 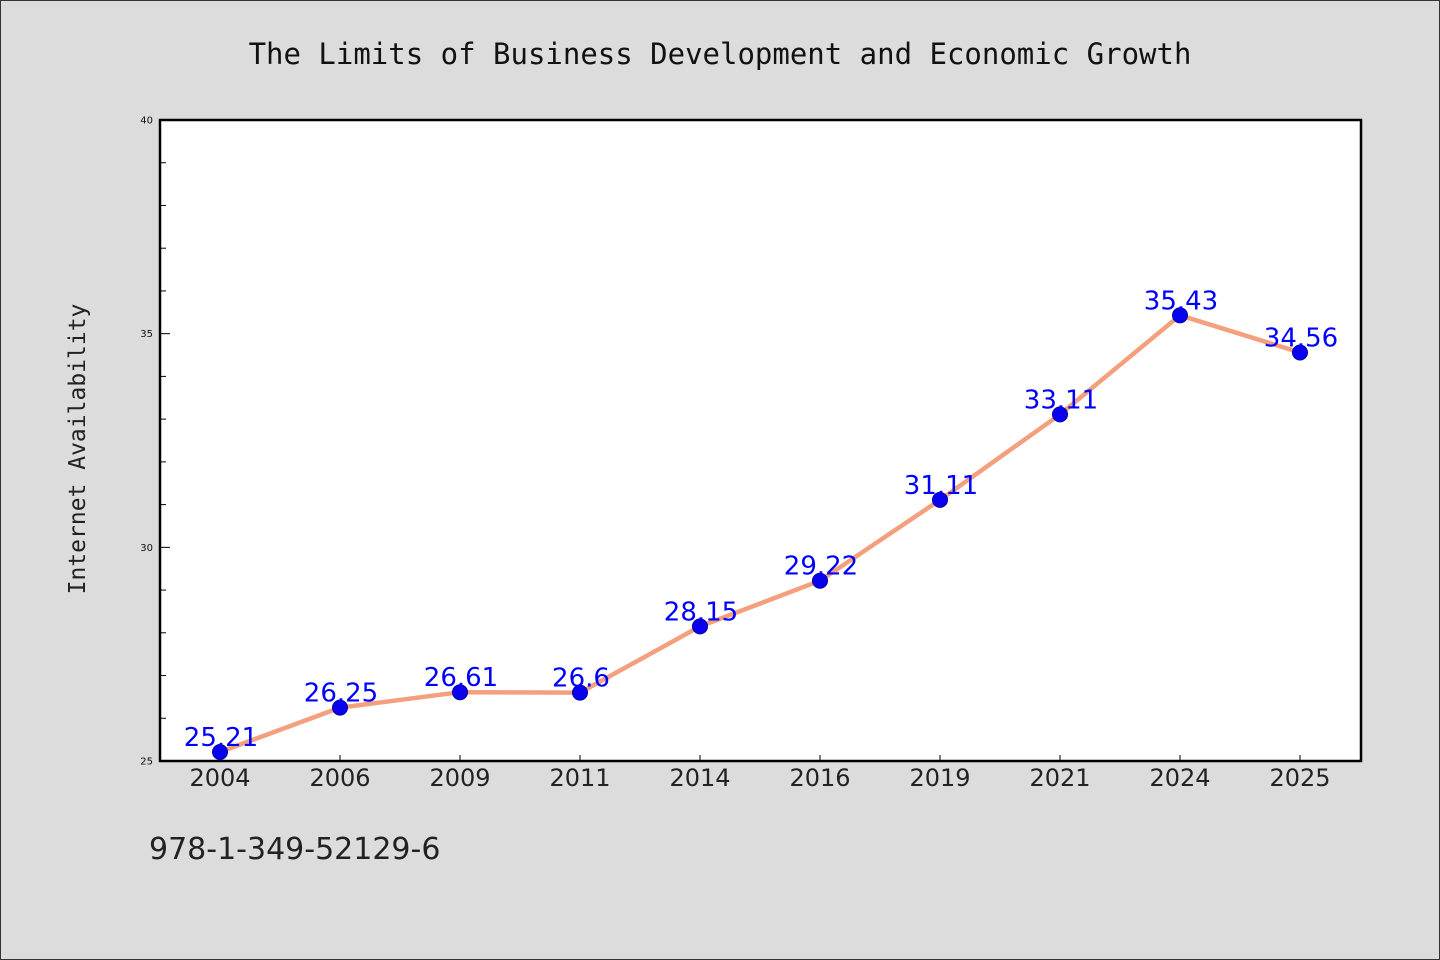 What do you see at coordinates (1301, 339) in the screenshot?
I see `data-label: 34.56` at bounding box center [1301, 339].